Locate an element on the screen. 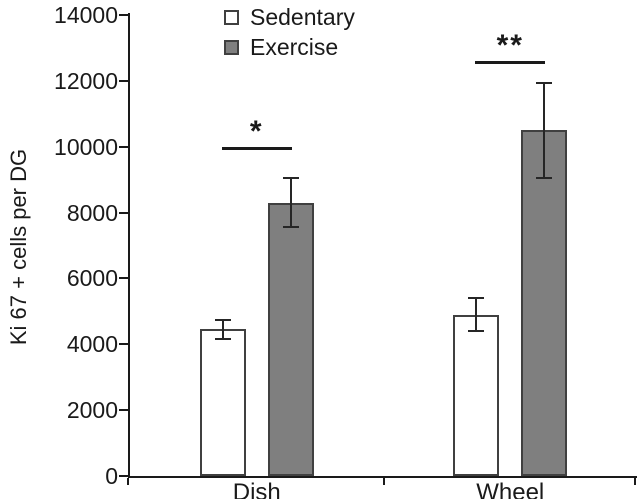 Image resolution: width=640 pixels, height=499 pixels. significance-label: ** is located at coordinates (510, 46).